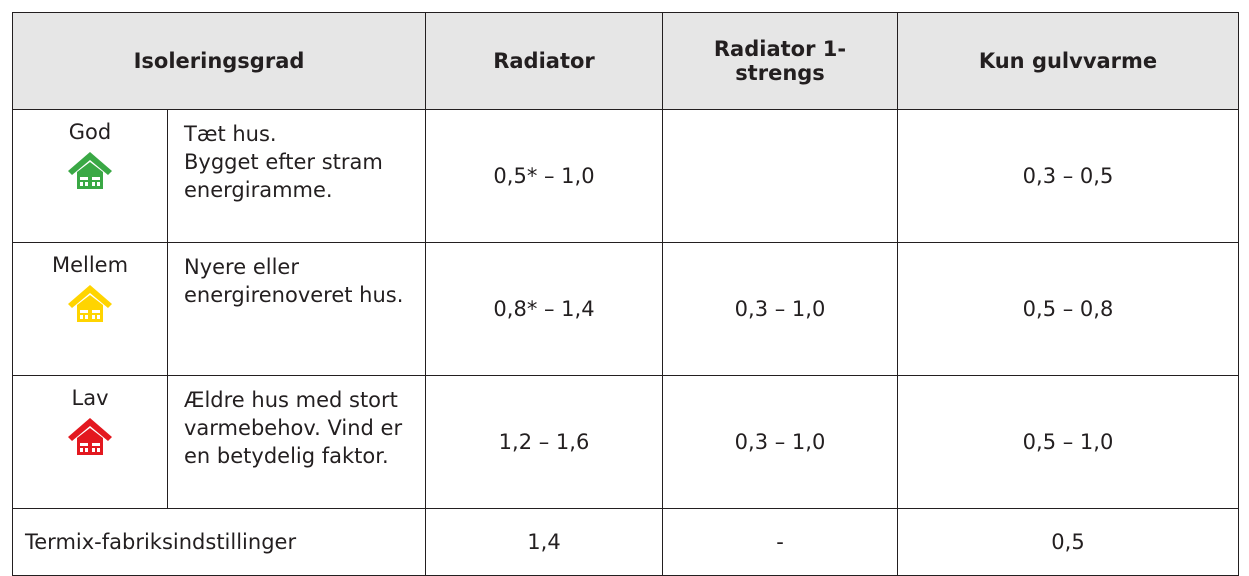  Describe the element at coordinates (219, 542) in the screenshot. I see `footer-label: Termix-fabriksindstillinger` at that location.